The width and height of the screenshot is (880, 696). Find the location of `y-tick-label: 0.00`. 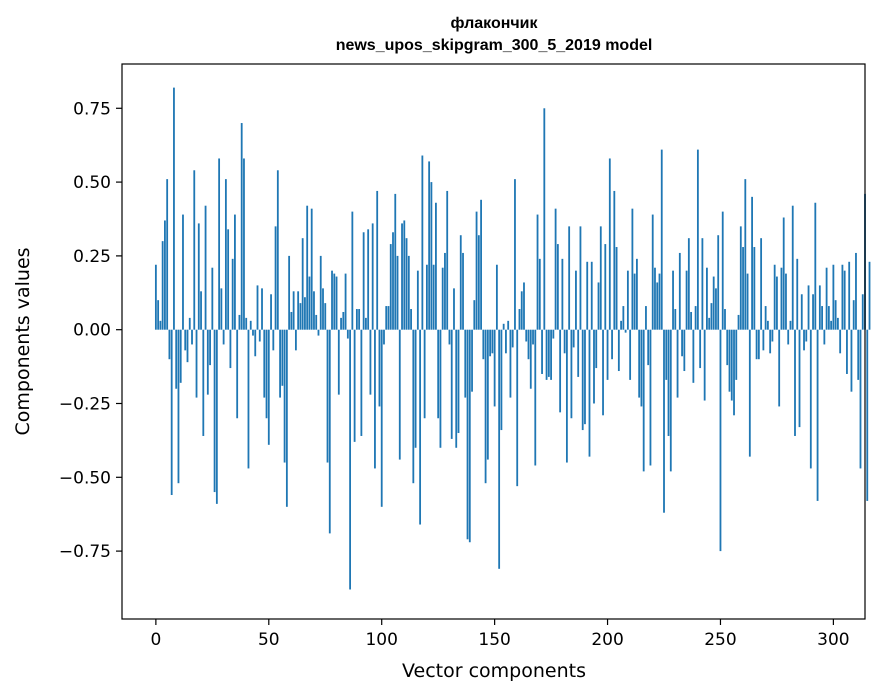

y-tick-label: 0.00 is located at coordinates (92, 331).